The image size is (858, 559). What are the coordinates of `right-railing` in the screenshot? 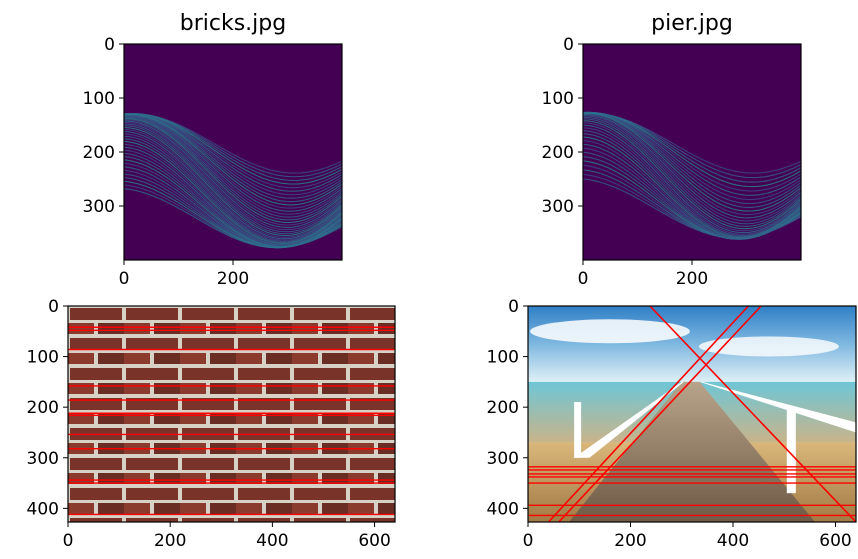 It's located at (777, 407).